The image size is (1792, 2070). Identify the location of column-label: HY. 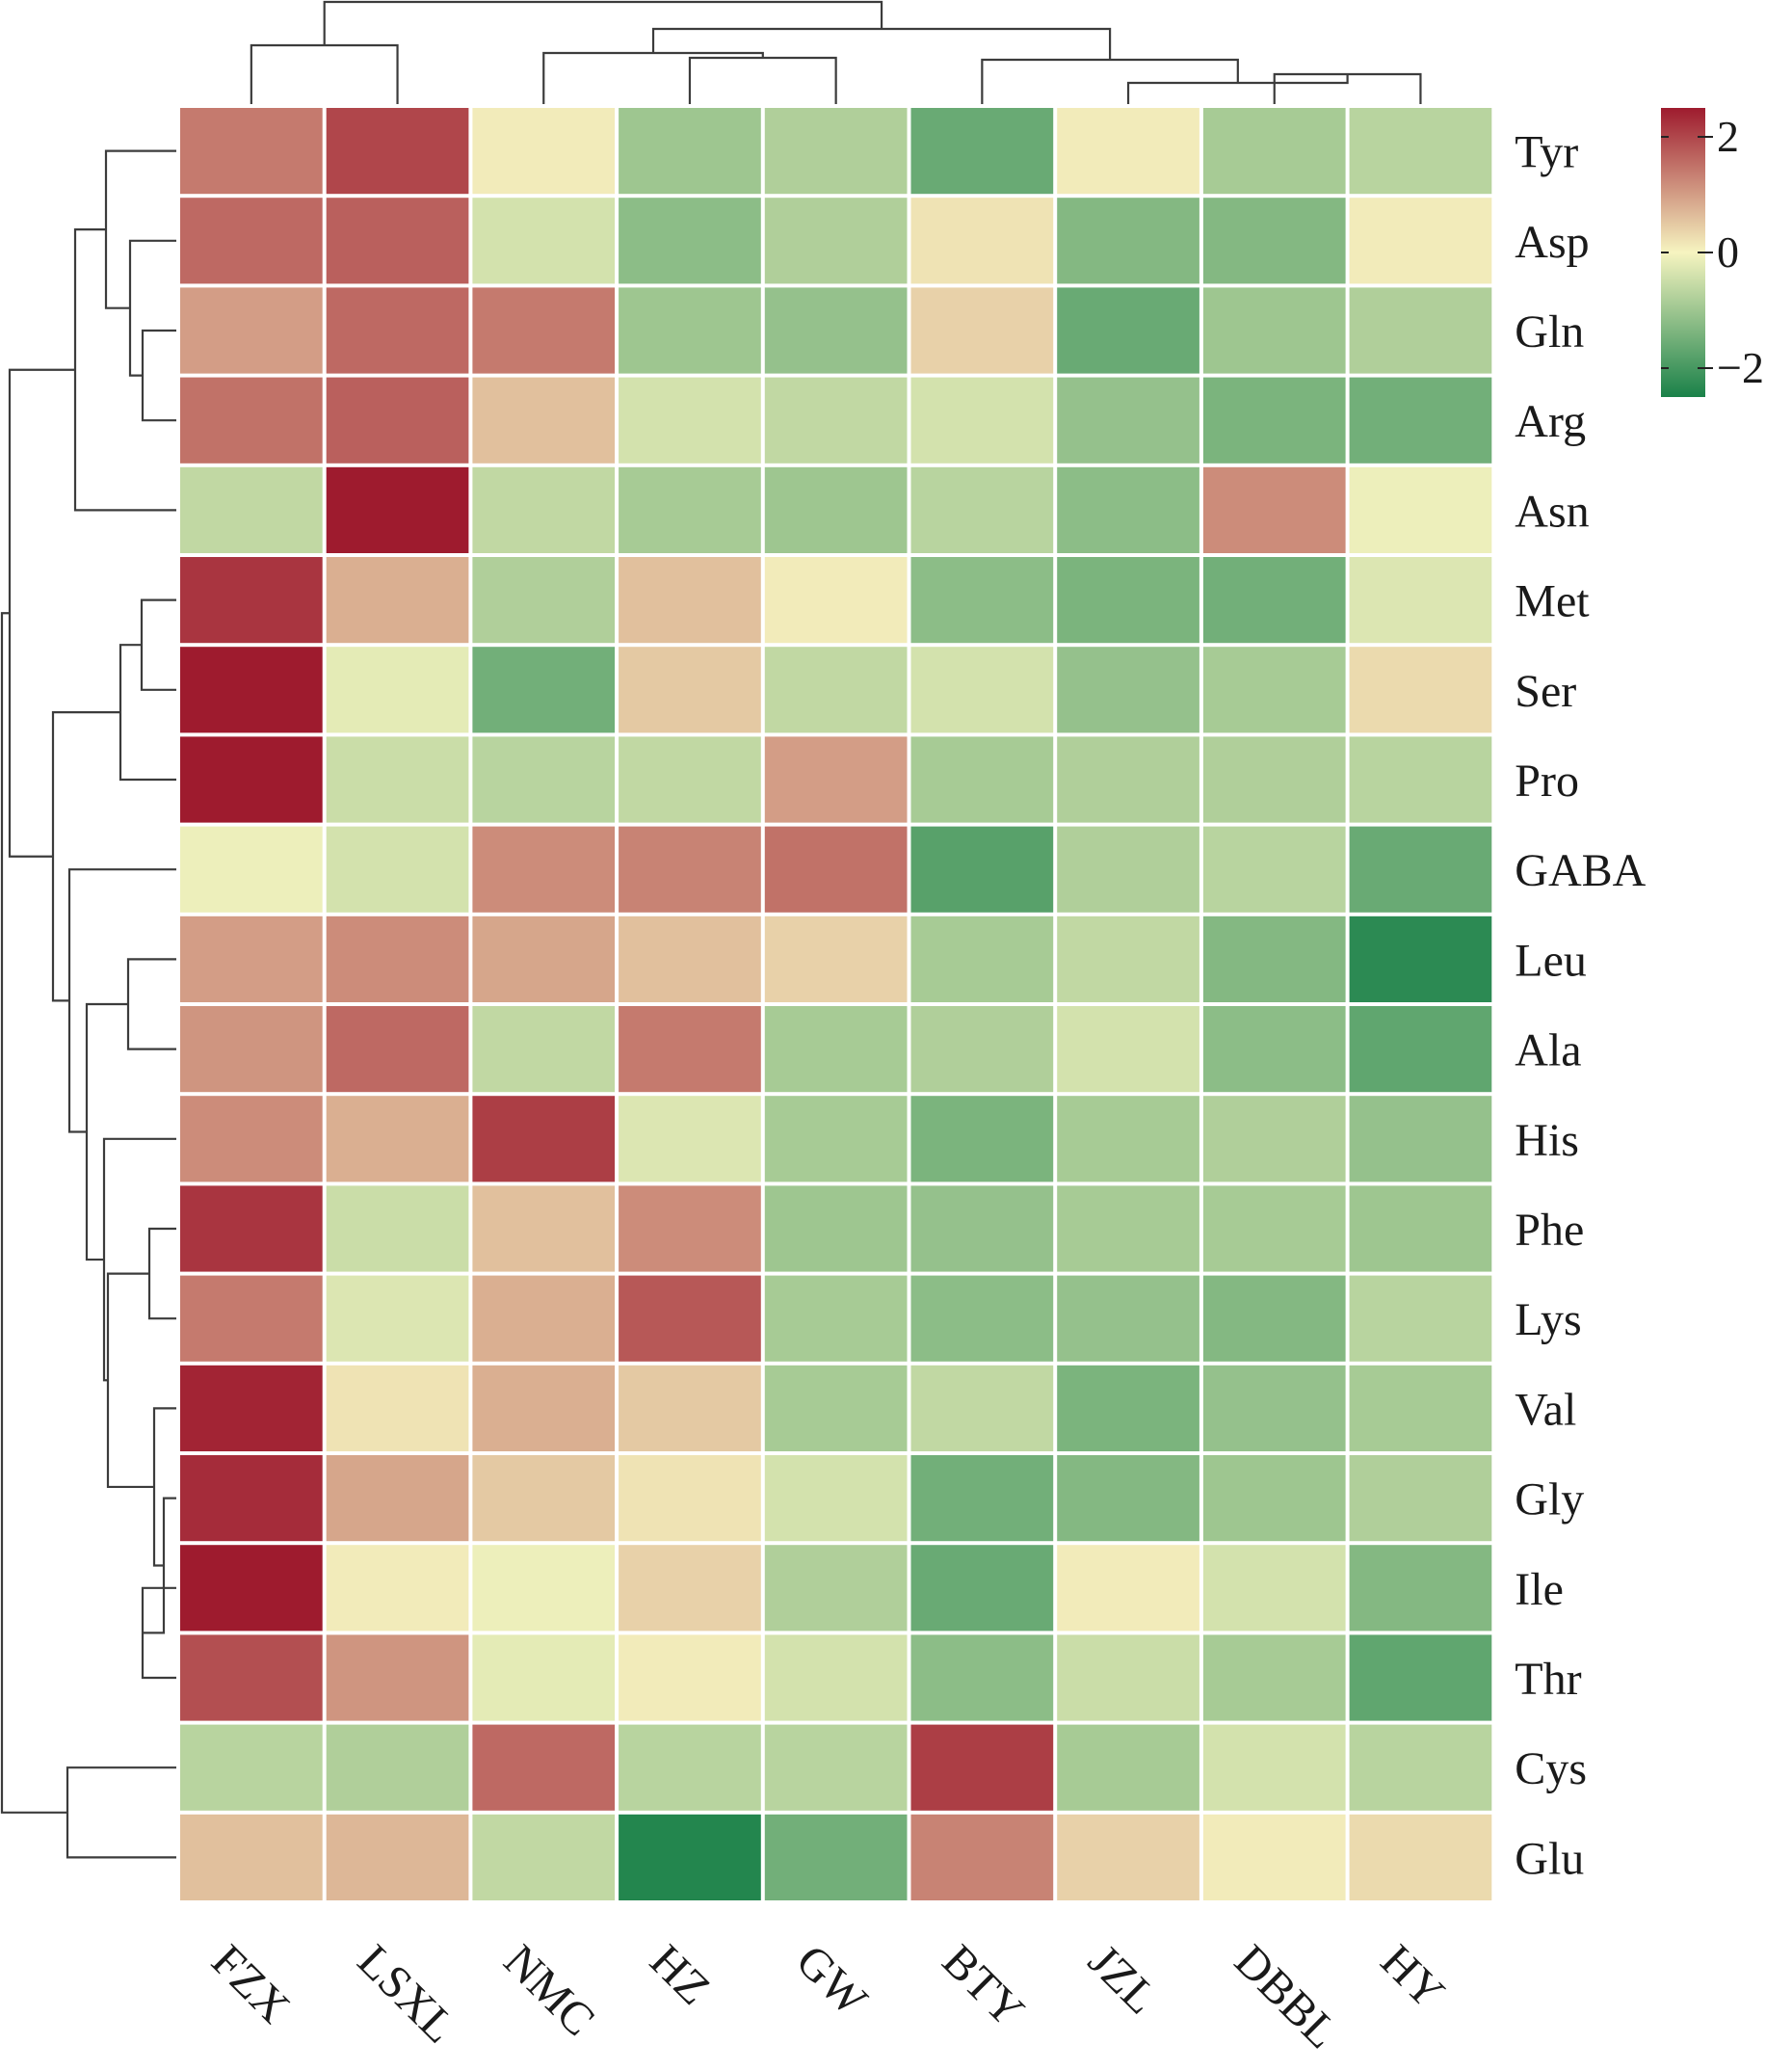
(1412, 1976).